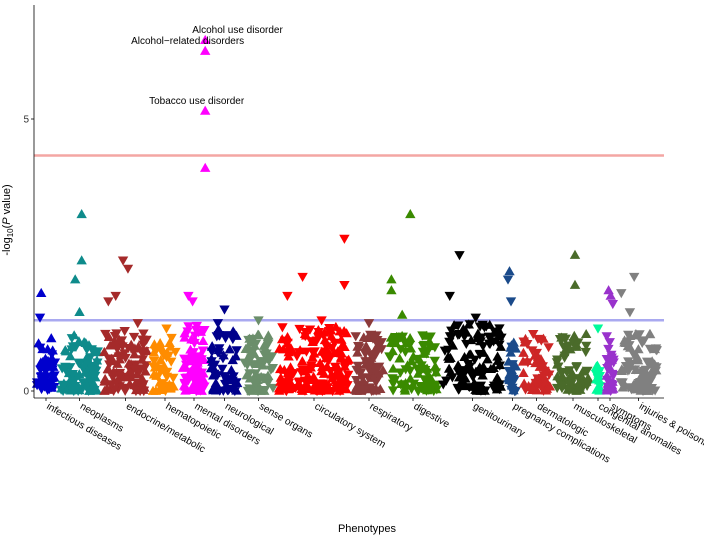 This screenshot has width=704, height=535. Describe the element at coordinates (26, 120) in the screenshot. I see `y-tick-label: 5` at that location.